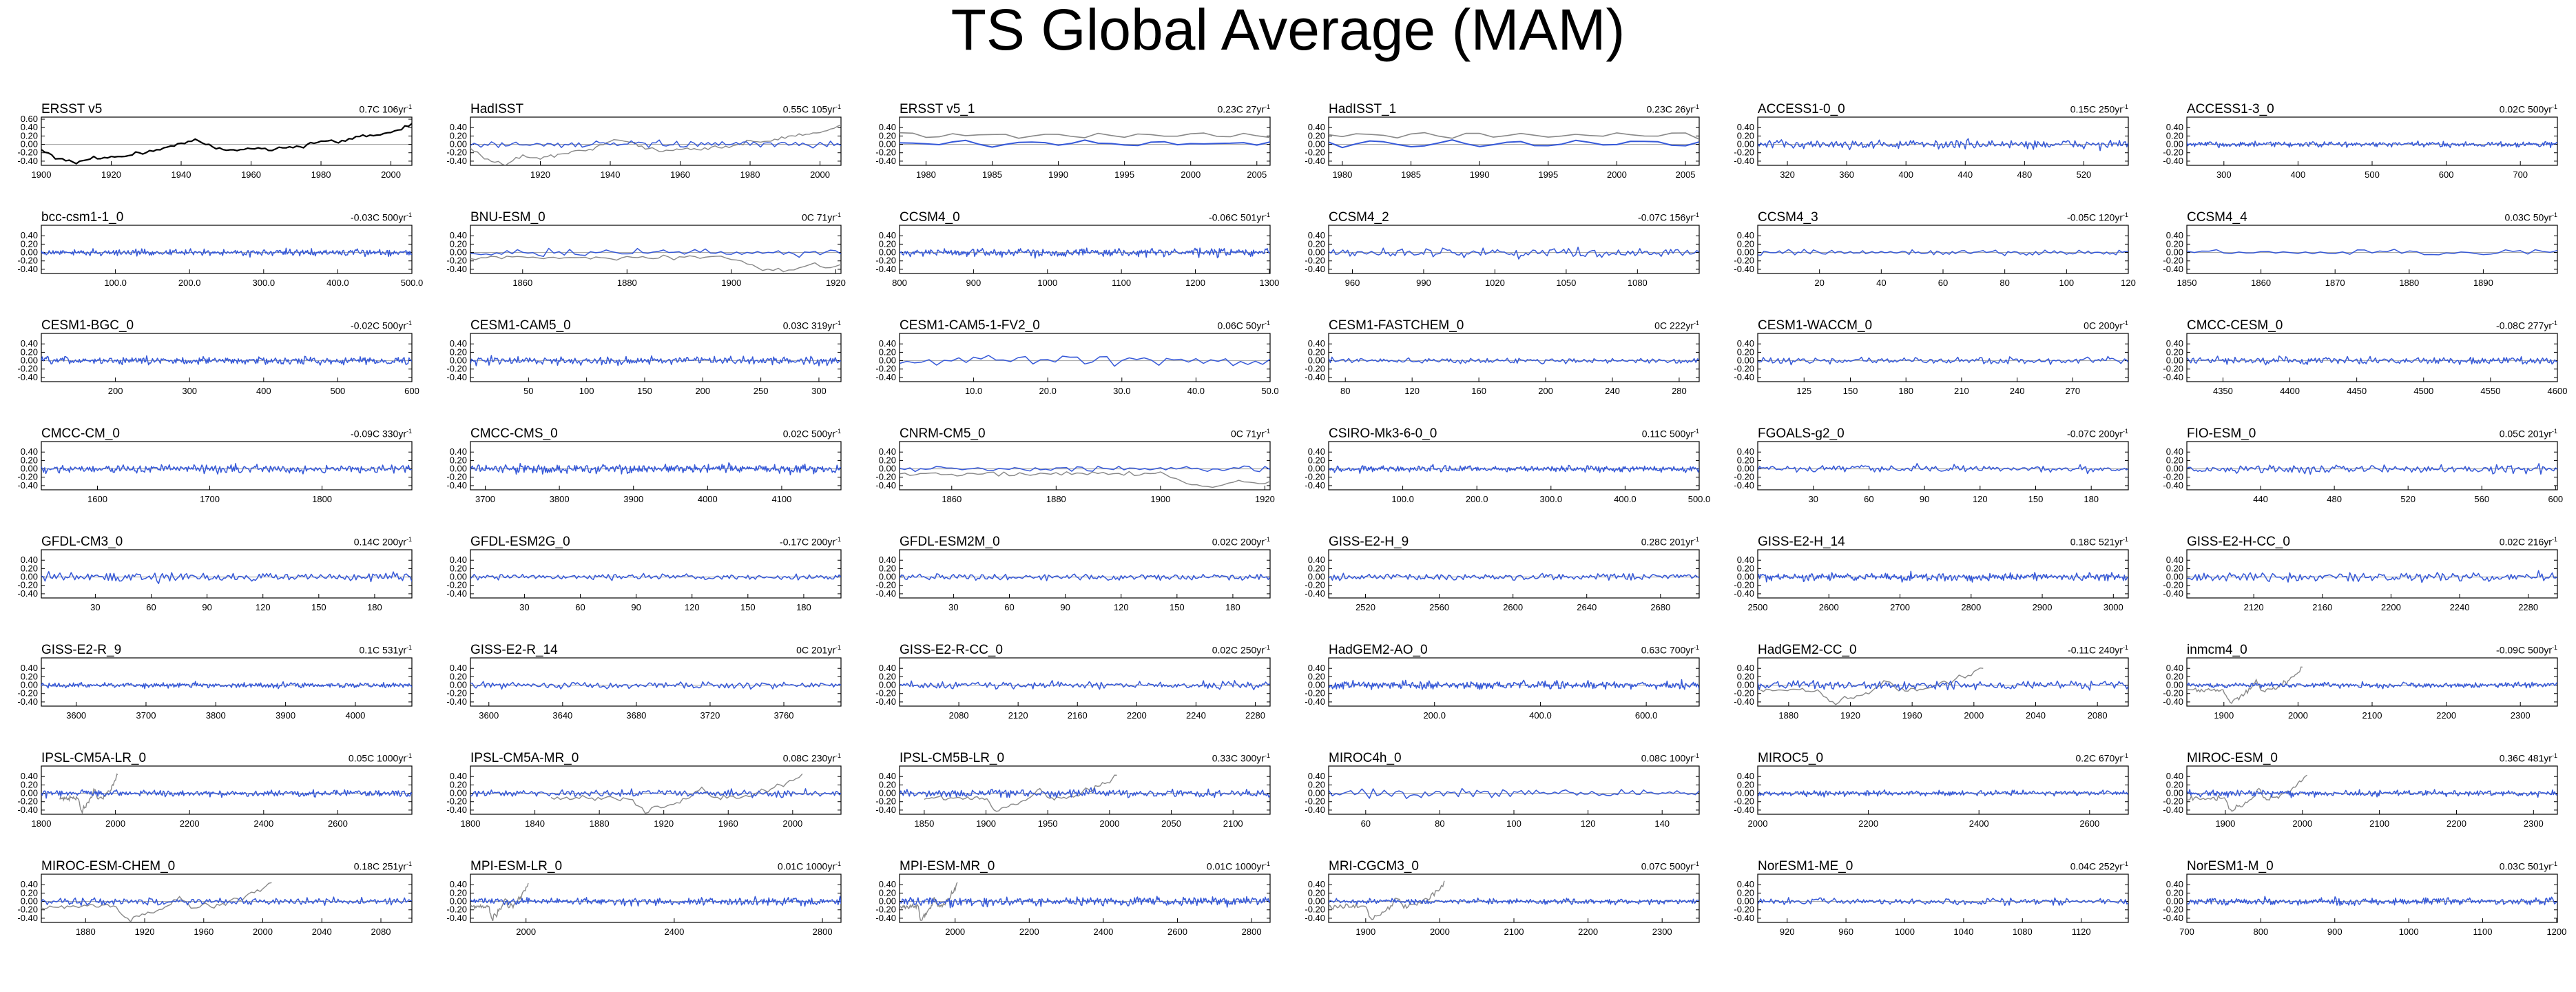  Describe the element at coordinates (1662, 823) in the screenshot. I see `x-tick-label: 140` at that location.